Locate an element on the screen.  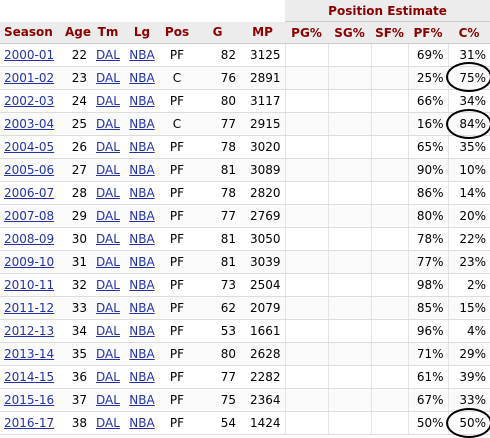
season-link: 2003-04 is located at coordinates (29, 124).